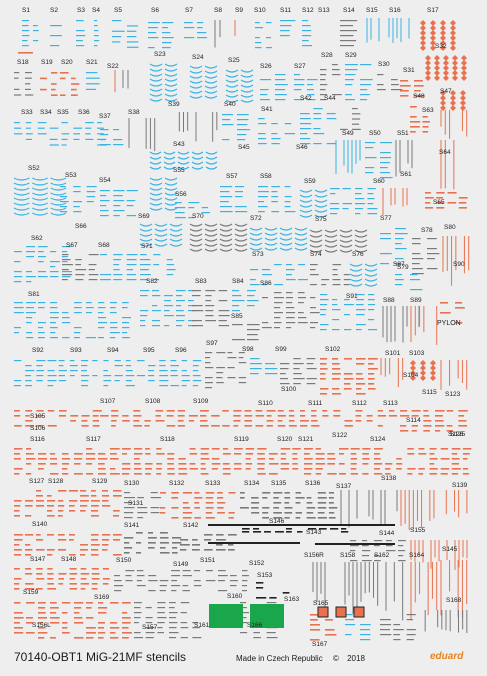 This screenshot has height=676, width=487. I want to click on stencil-label: S81, so click(34, 294).